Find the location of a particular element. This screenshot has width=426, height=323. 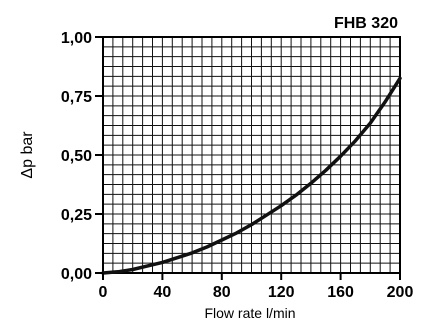

x-tick-label: 160 is located at coordinates (340, 292).